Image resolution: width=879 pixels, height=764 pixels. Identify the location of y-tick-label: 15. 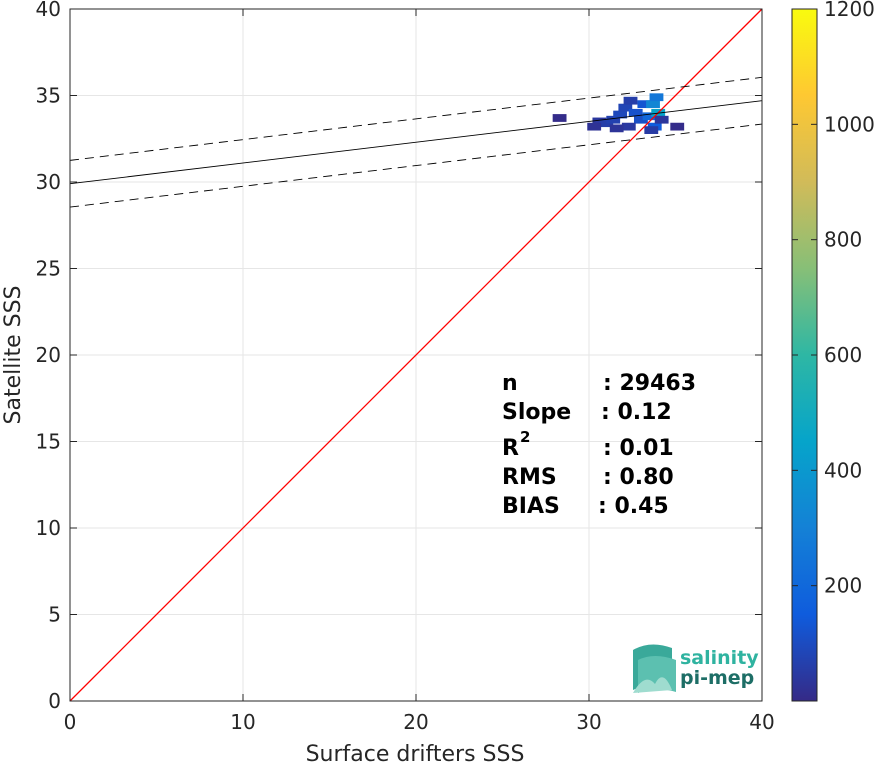
(48, 442).